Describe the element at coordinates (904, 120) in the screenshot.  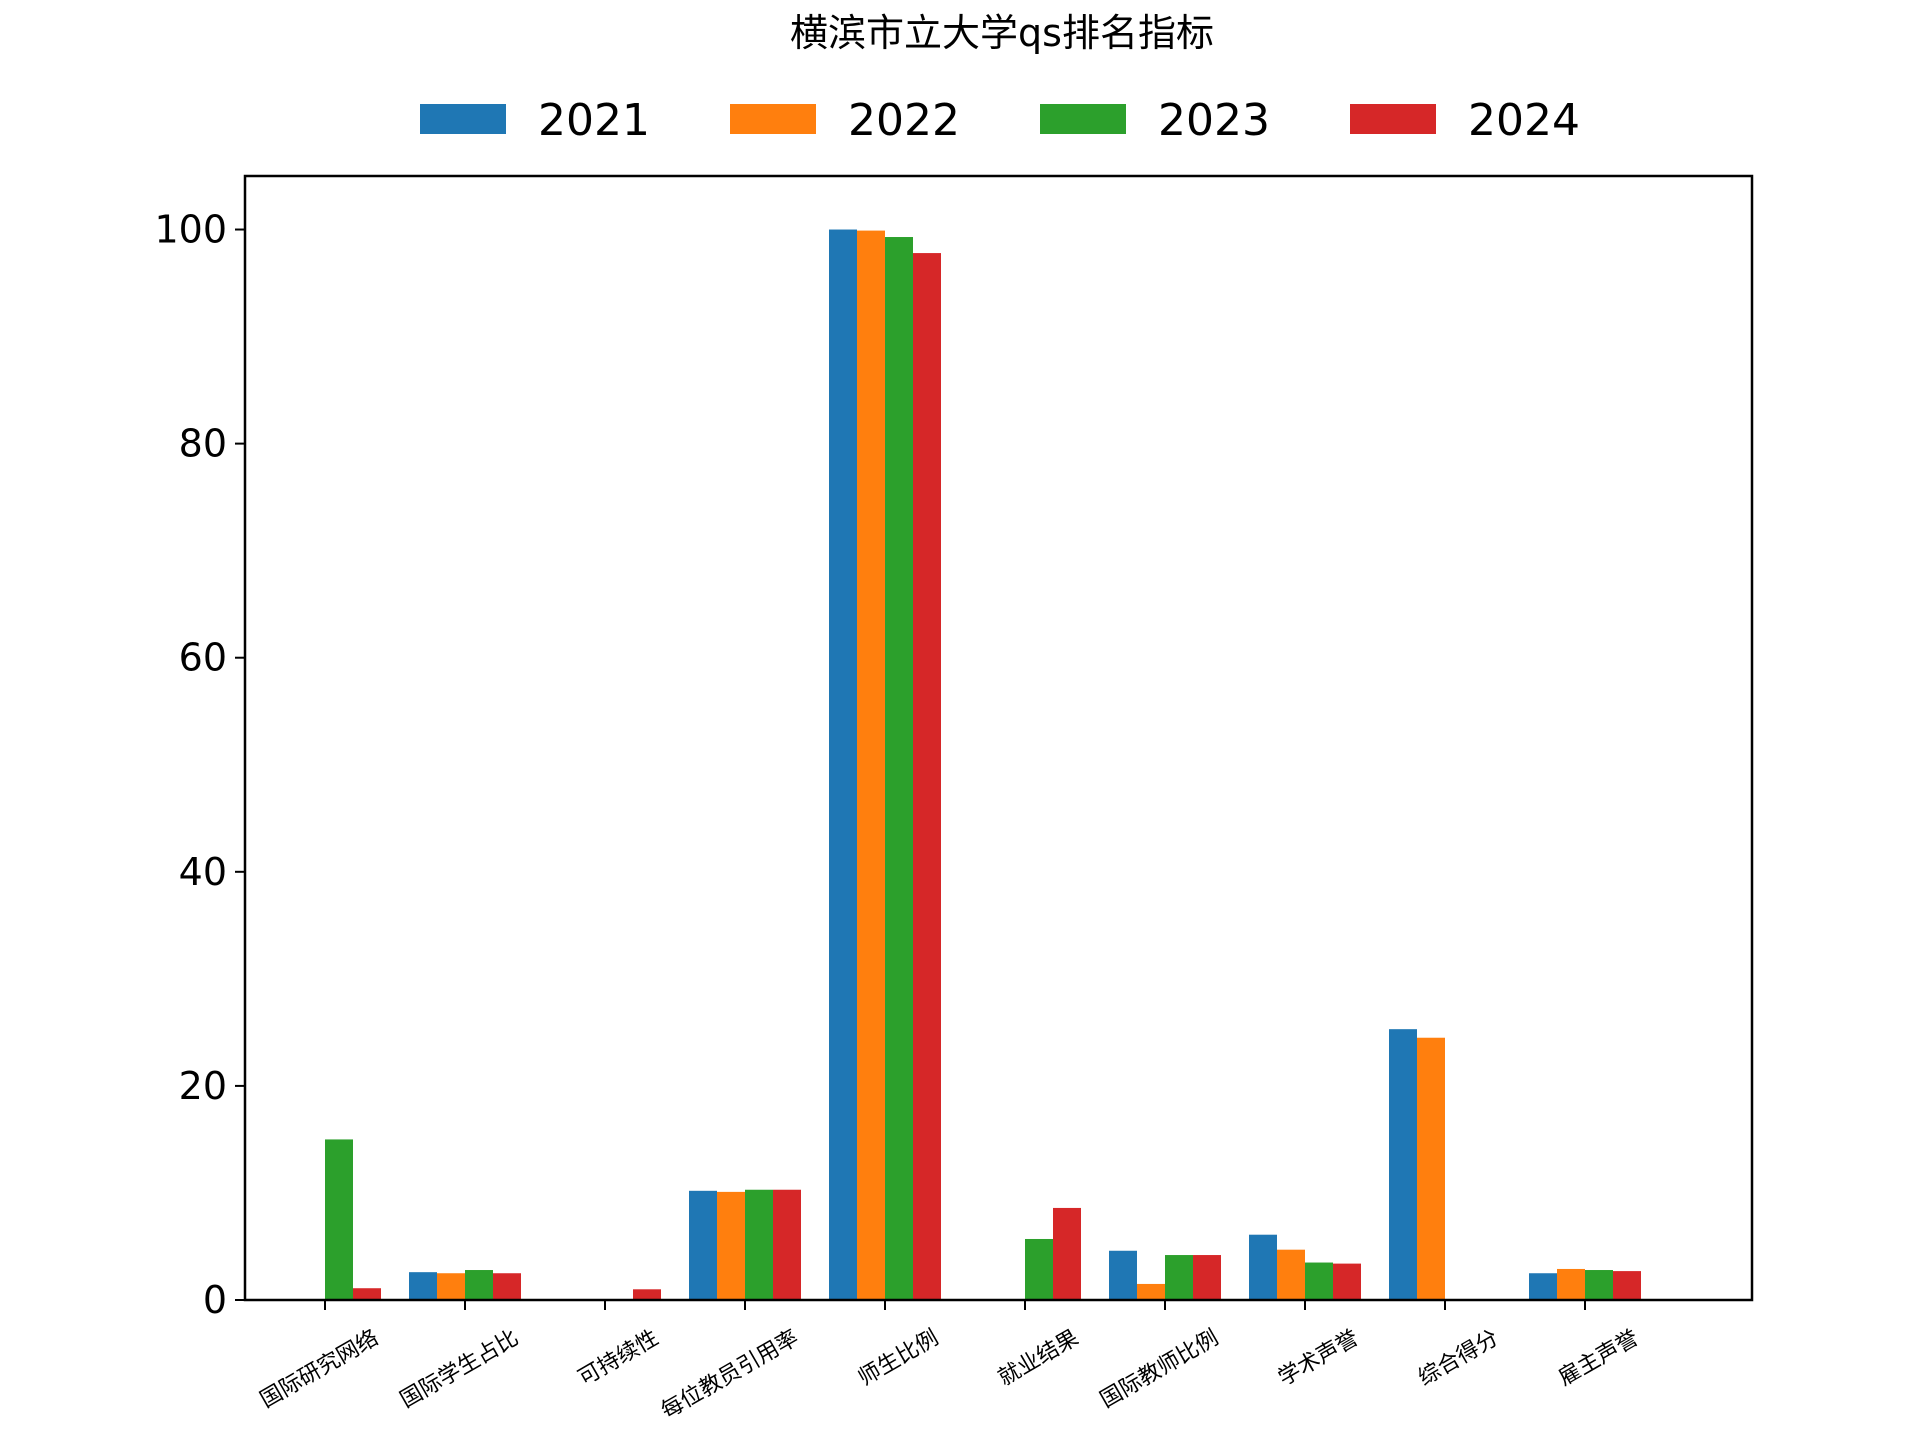
I see `legend-label-2022: 2022` at that location.